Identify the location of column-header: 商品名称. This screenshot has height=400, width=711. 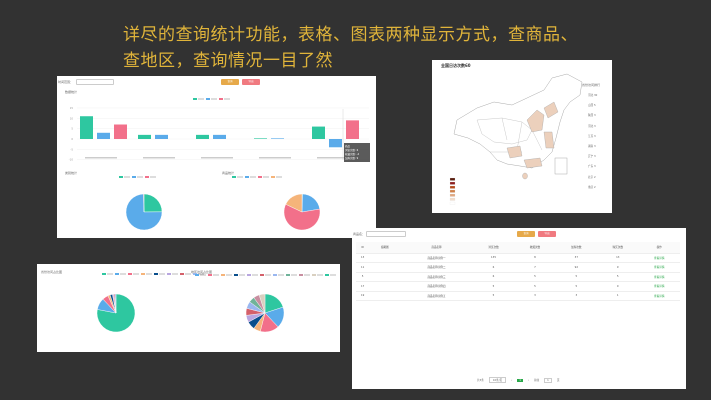
(436, 248).